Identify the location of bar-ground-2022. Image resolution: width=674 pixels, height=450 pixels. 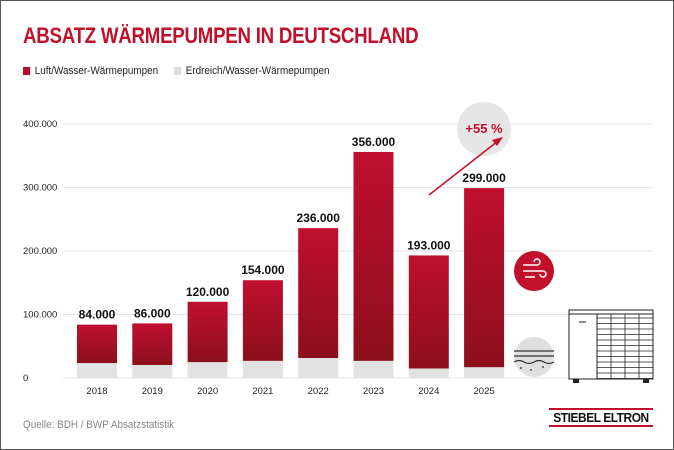
(318, 367).